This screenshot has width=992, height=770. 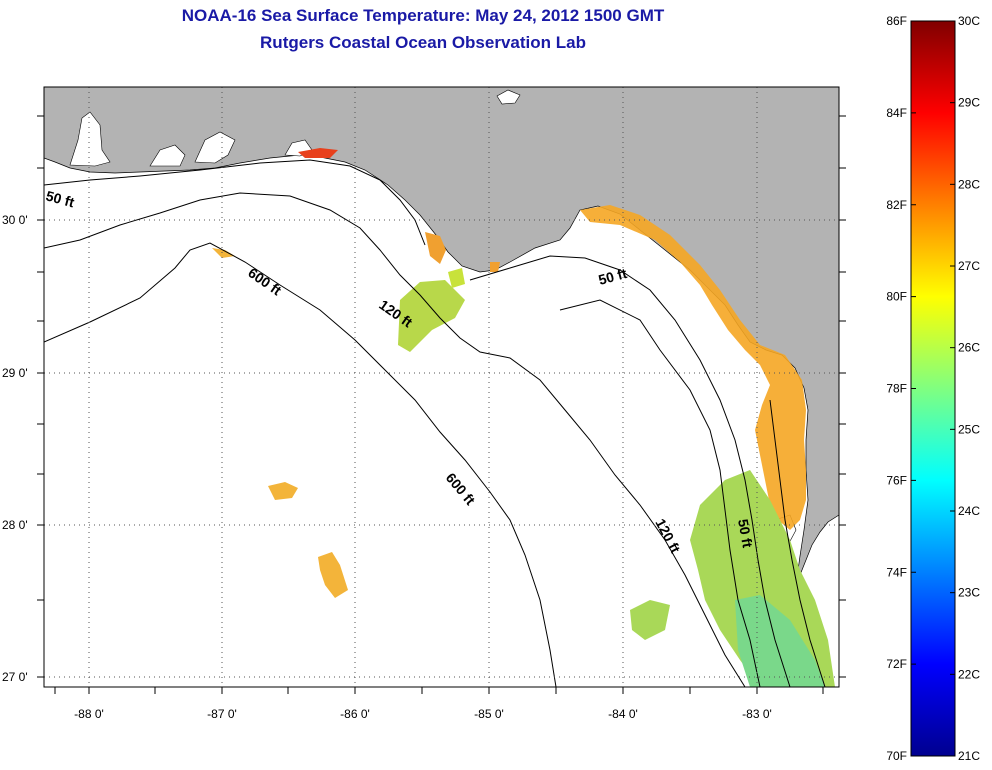 What do you see at coordinates (896, 21) in the screenshot?
I see `fahrenheit-tick-label: 86F` at bounding box center [896, 21].